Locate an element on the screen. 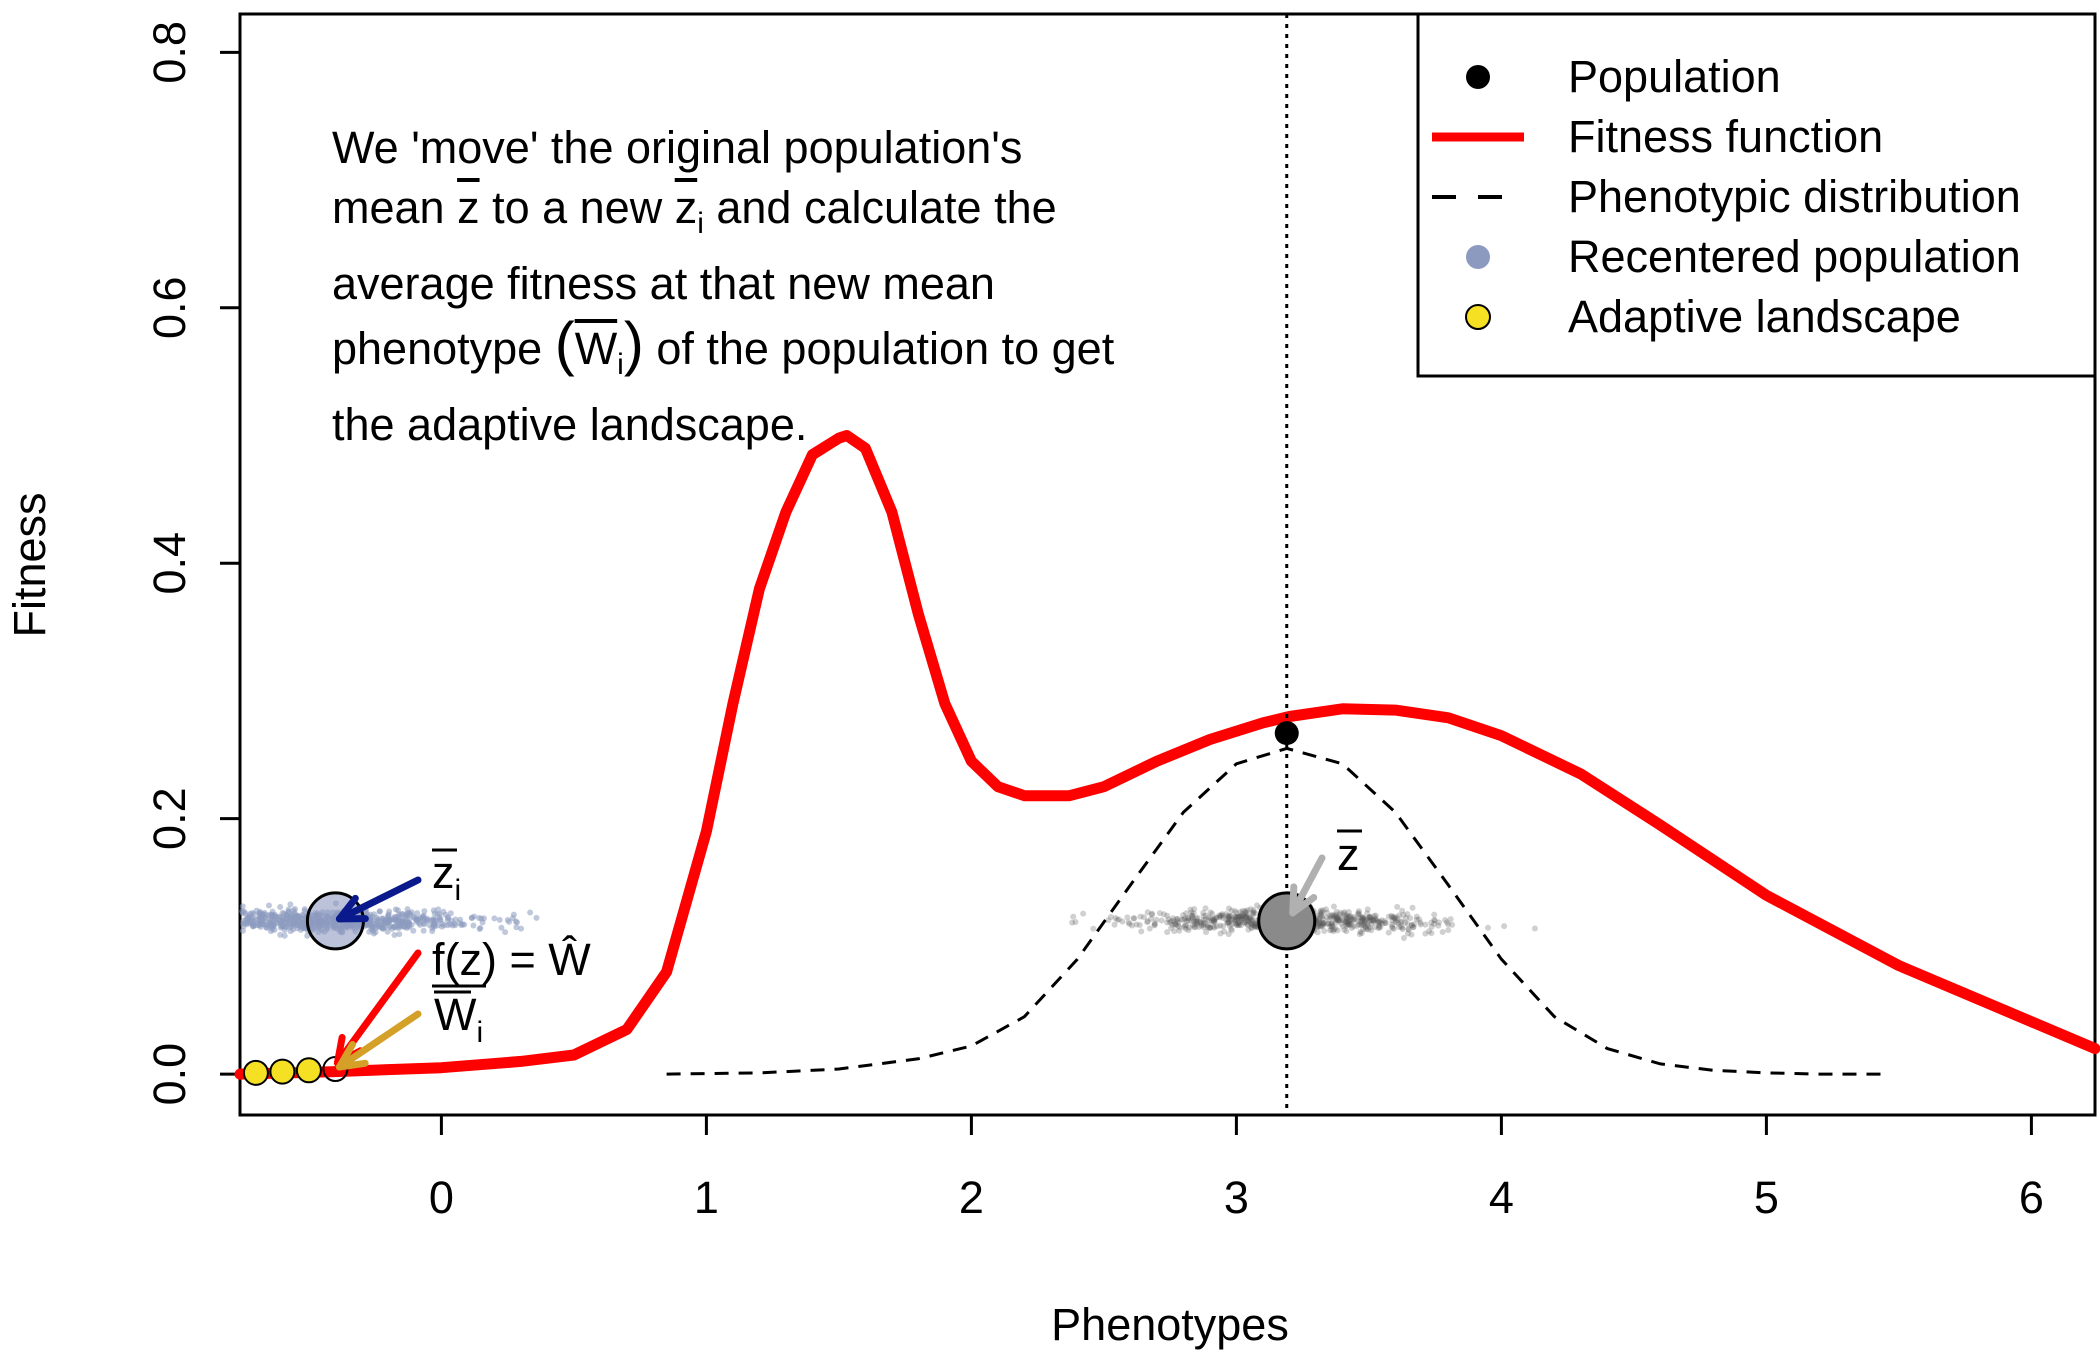 The height and width of the screenshot is (1355, 2100). annotation-zbar-i-sub: i is located at coordinates (700, 223).